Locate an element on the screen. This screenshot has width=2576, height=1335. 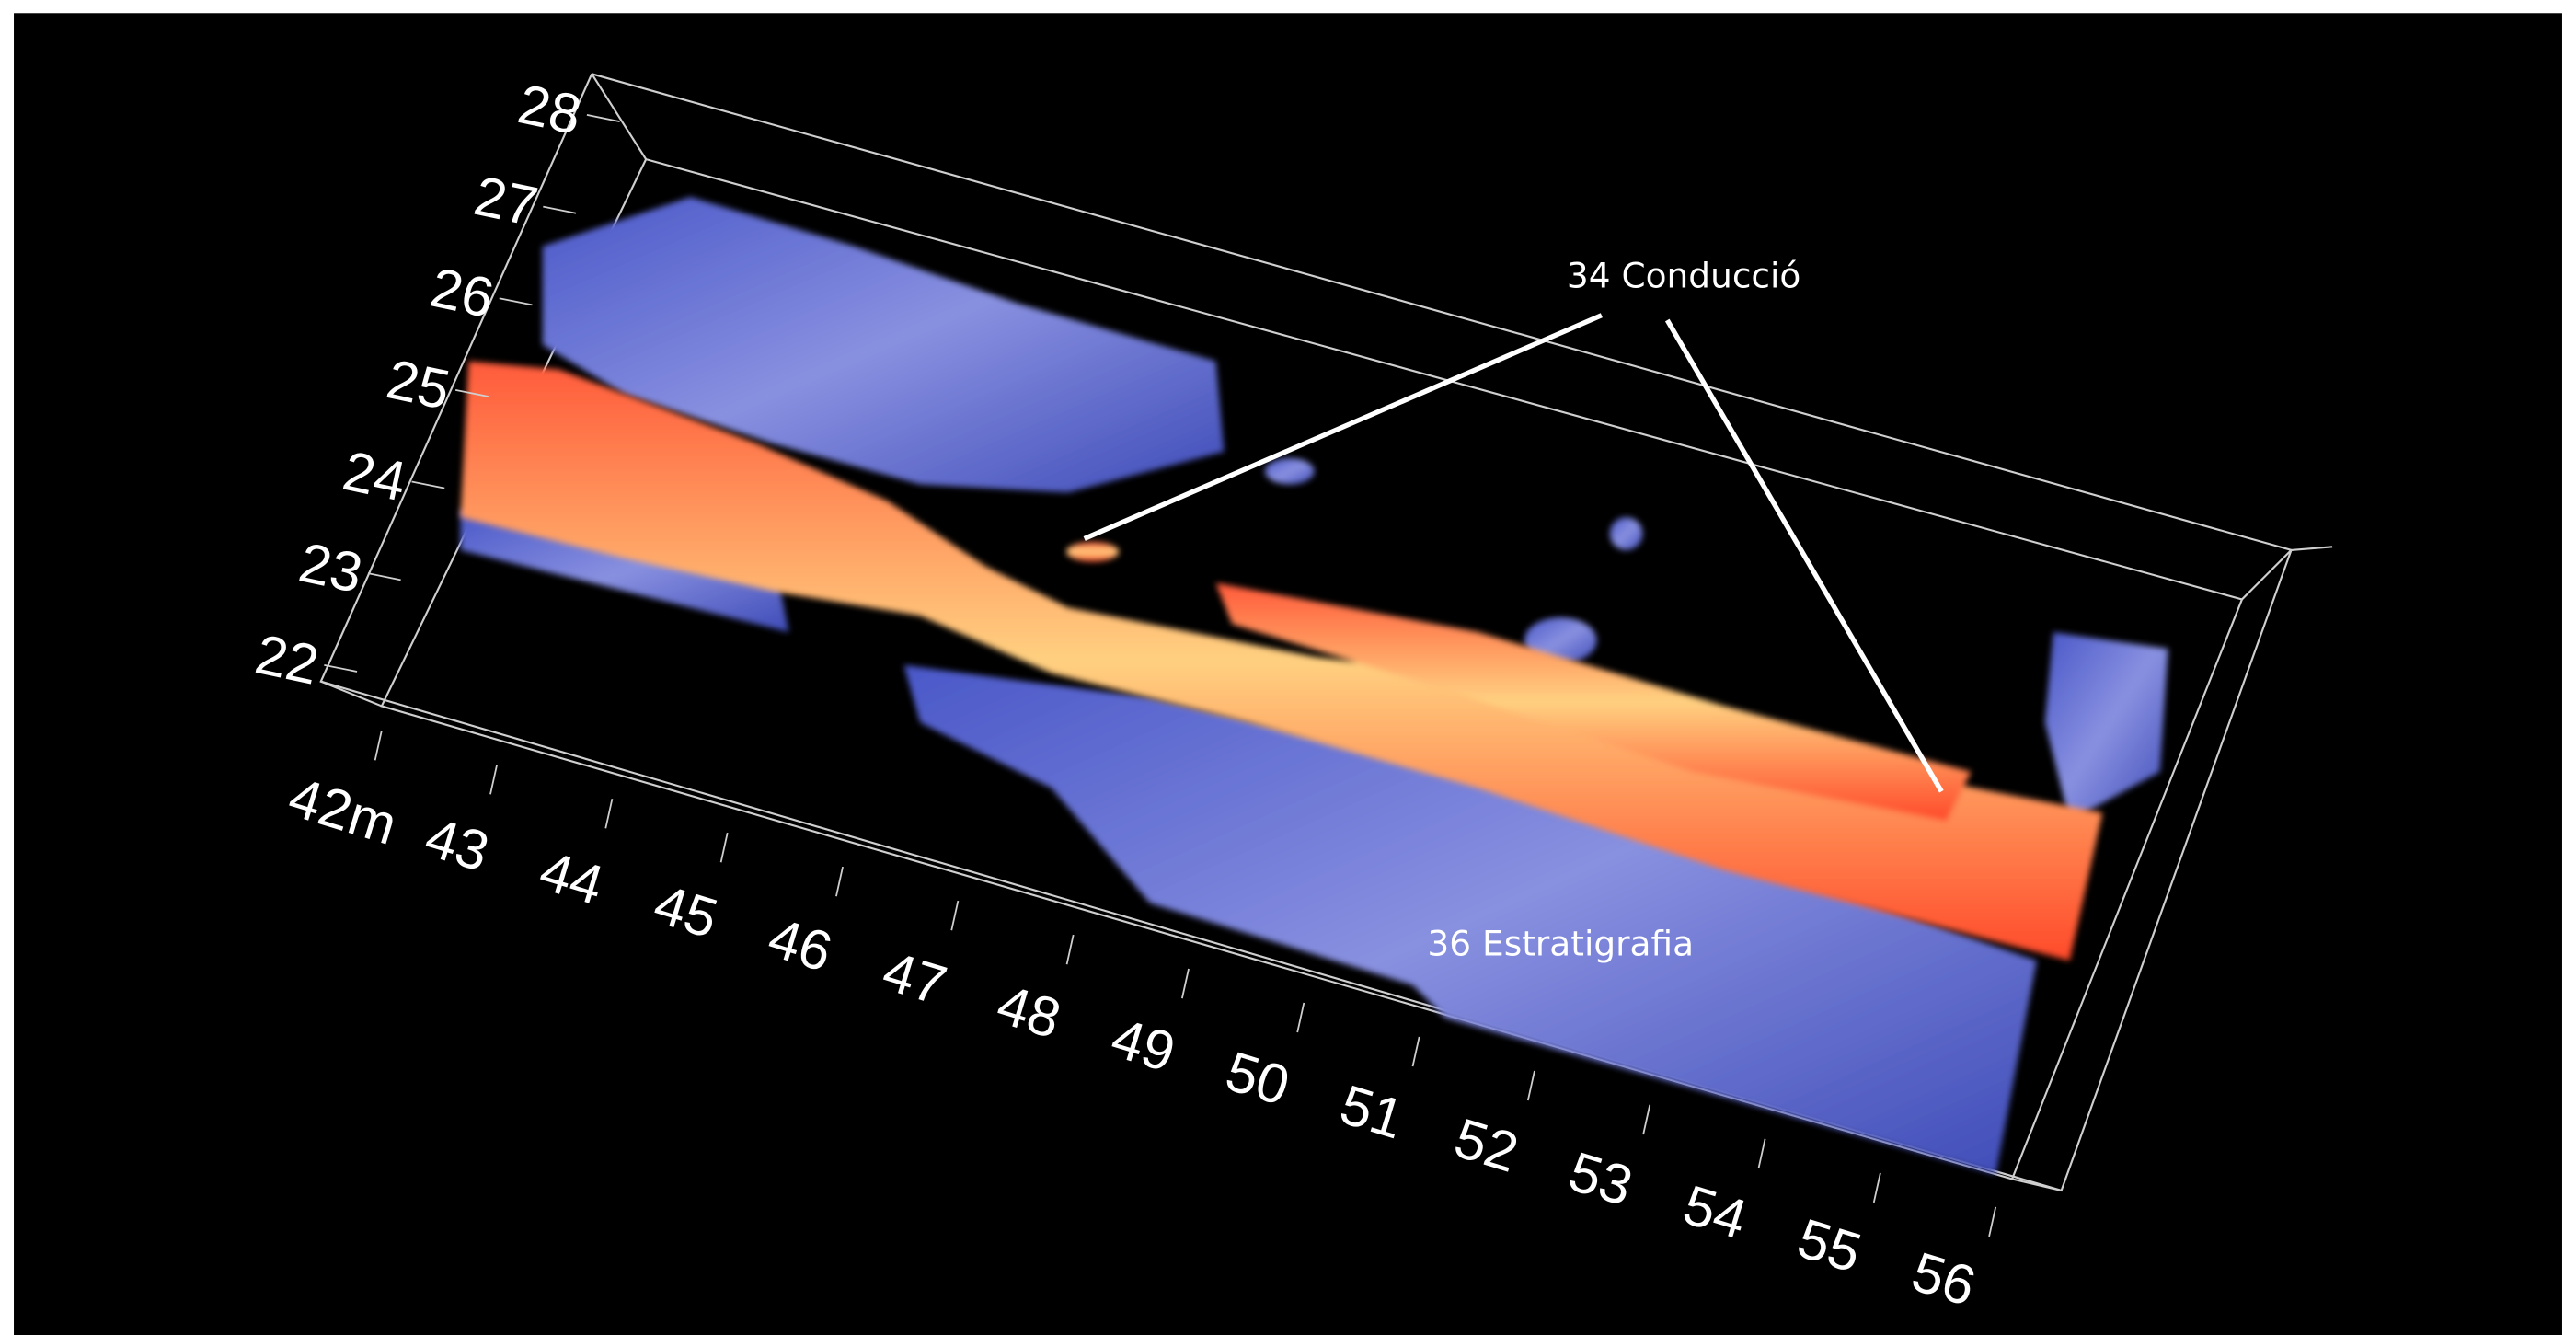
annotation-leaders is located at coordinates (1513, 553).